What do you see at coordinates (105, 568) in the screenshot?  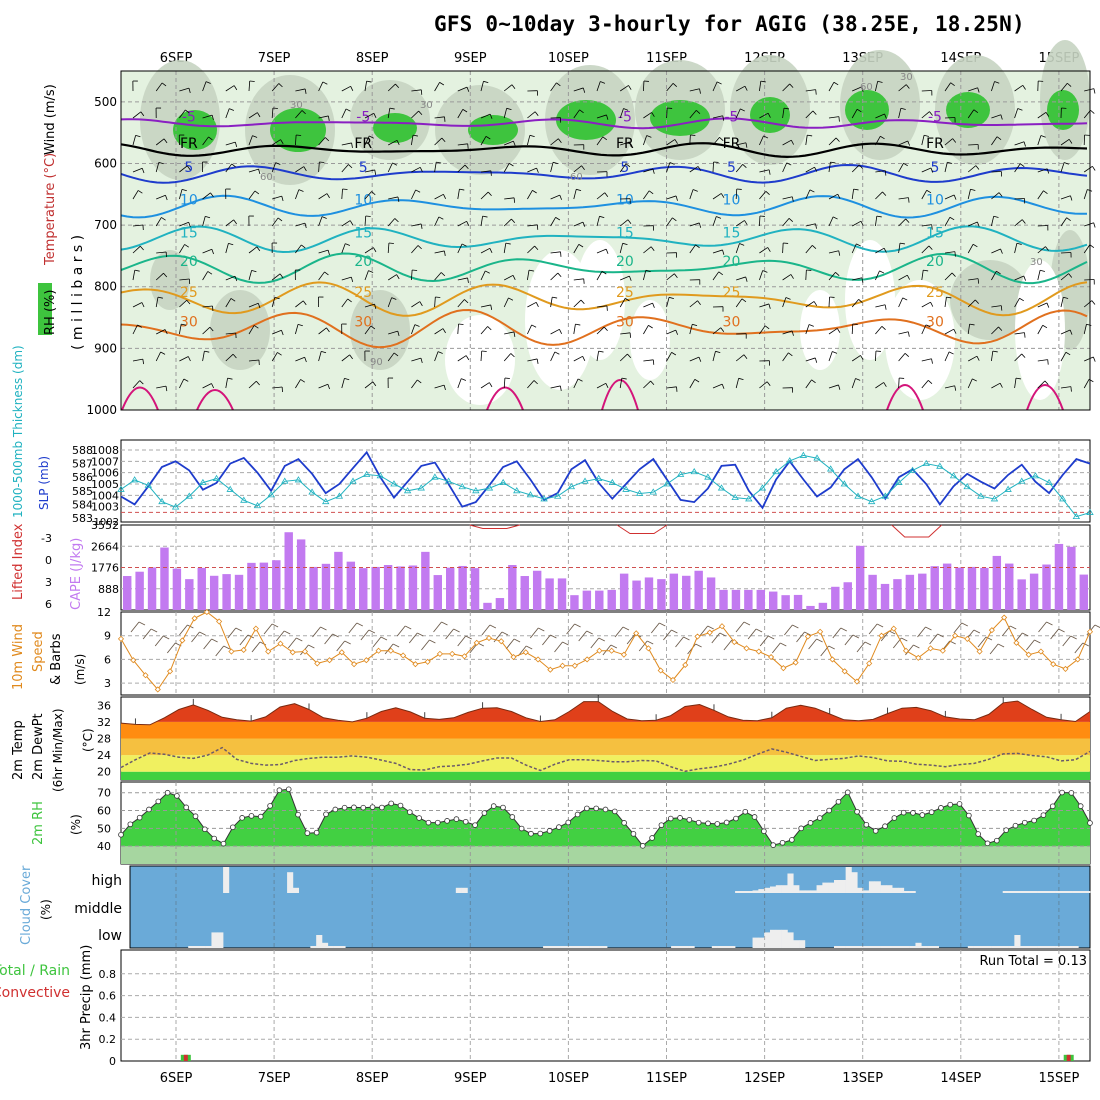 I see `cape-tick: 1776` at bounding box center [105, 568].